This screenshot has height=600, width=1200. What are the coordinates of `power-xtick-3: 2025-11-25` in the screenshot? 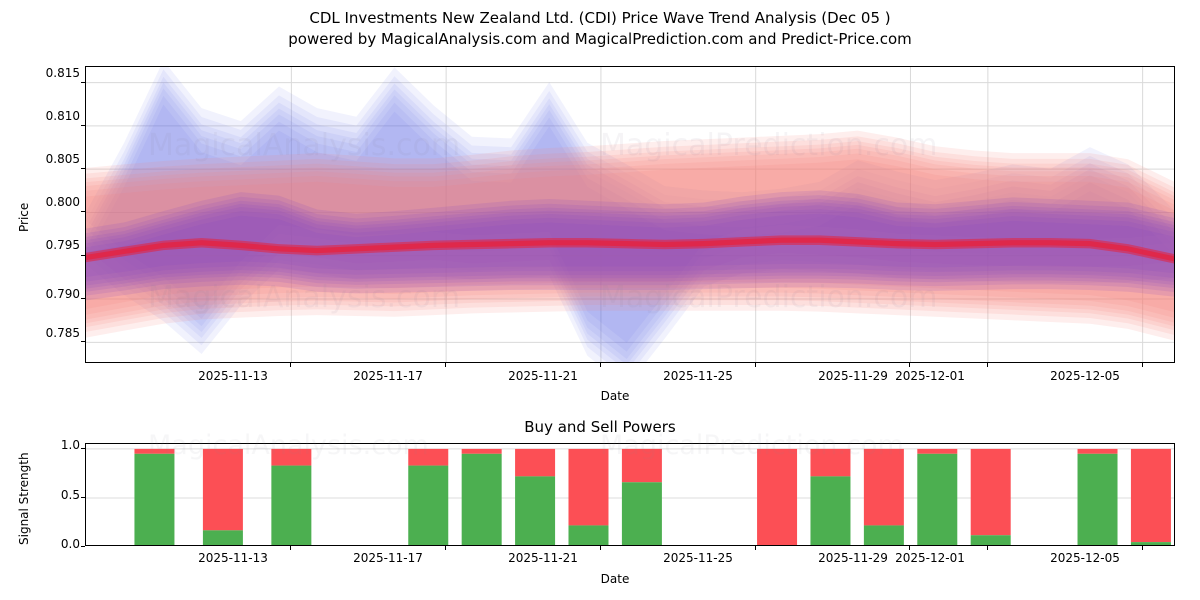 It's located at (698, 558).